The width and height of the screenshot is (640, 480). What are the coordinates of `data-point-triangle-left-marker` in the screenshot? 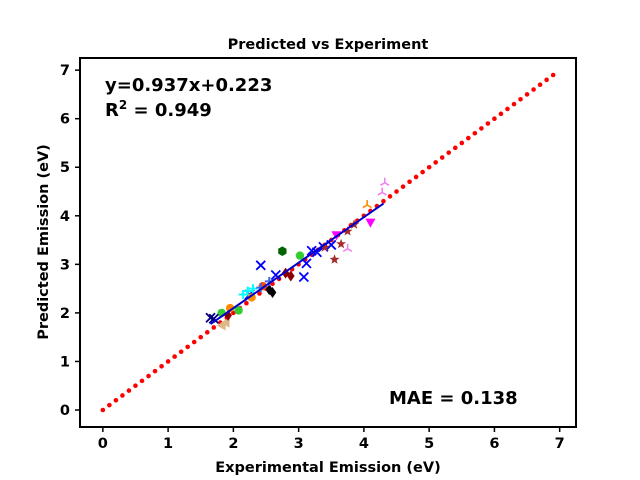 It's located at (225, 322).